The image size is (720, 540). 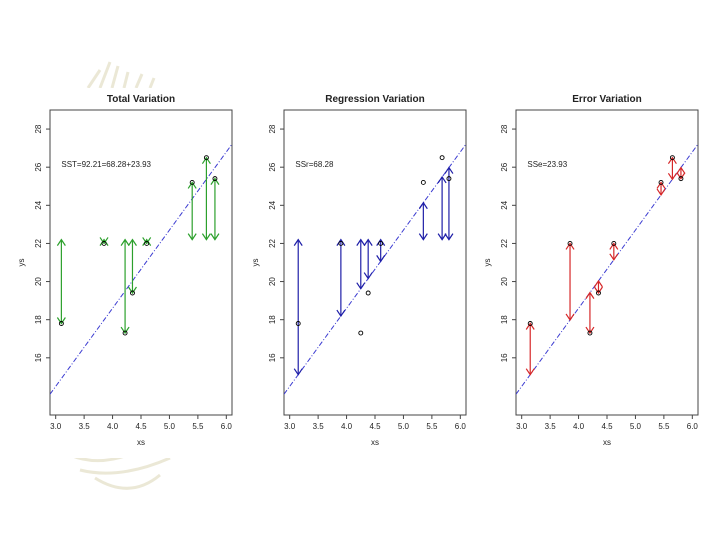 What do you see at coordinates (606, 99) in the screenshot?
I see `chart-title: Error Variation` at bounding box center [606, 99].